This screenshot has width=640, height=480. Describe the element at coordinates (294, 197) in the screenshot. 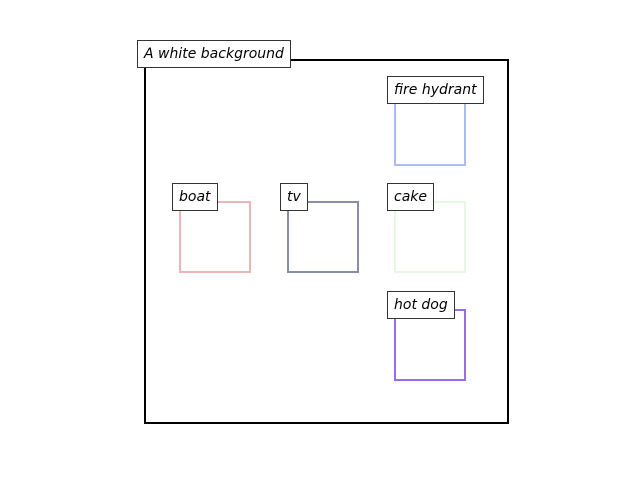

I see `tv-label: tv` at that location.